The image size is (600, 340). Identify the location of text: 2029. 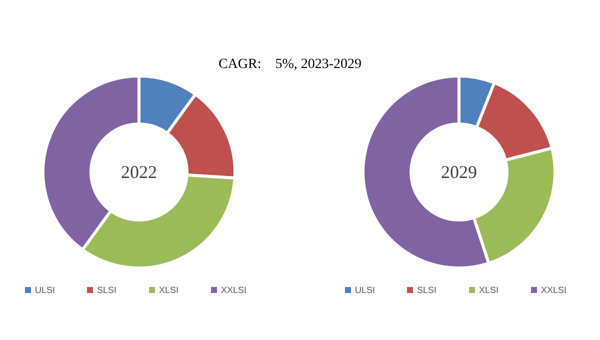
(459, 172).